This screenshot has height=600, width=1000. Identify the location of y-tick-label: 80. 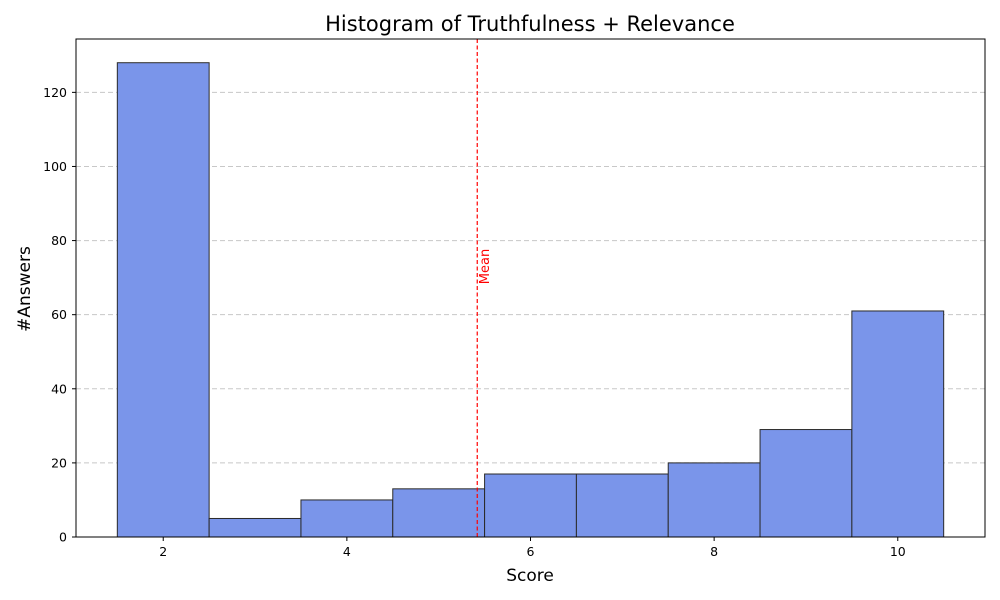
(59, 240).